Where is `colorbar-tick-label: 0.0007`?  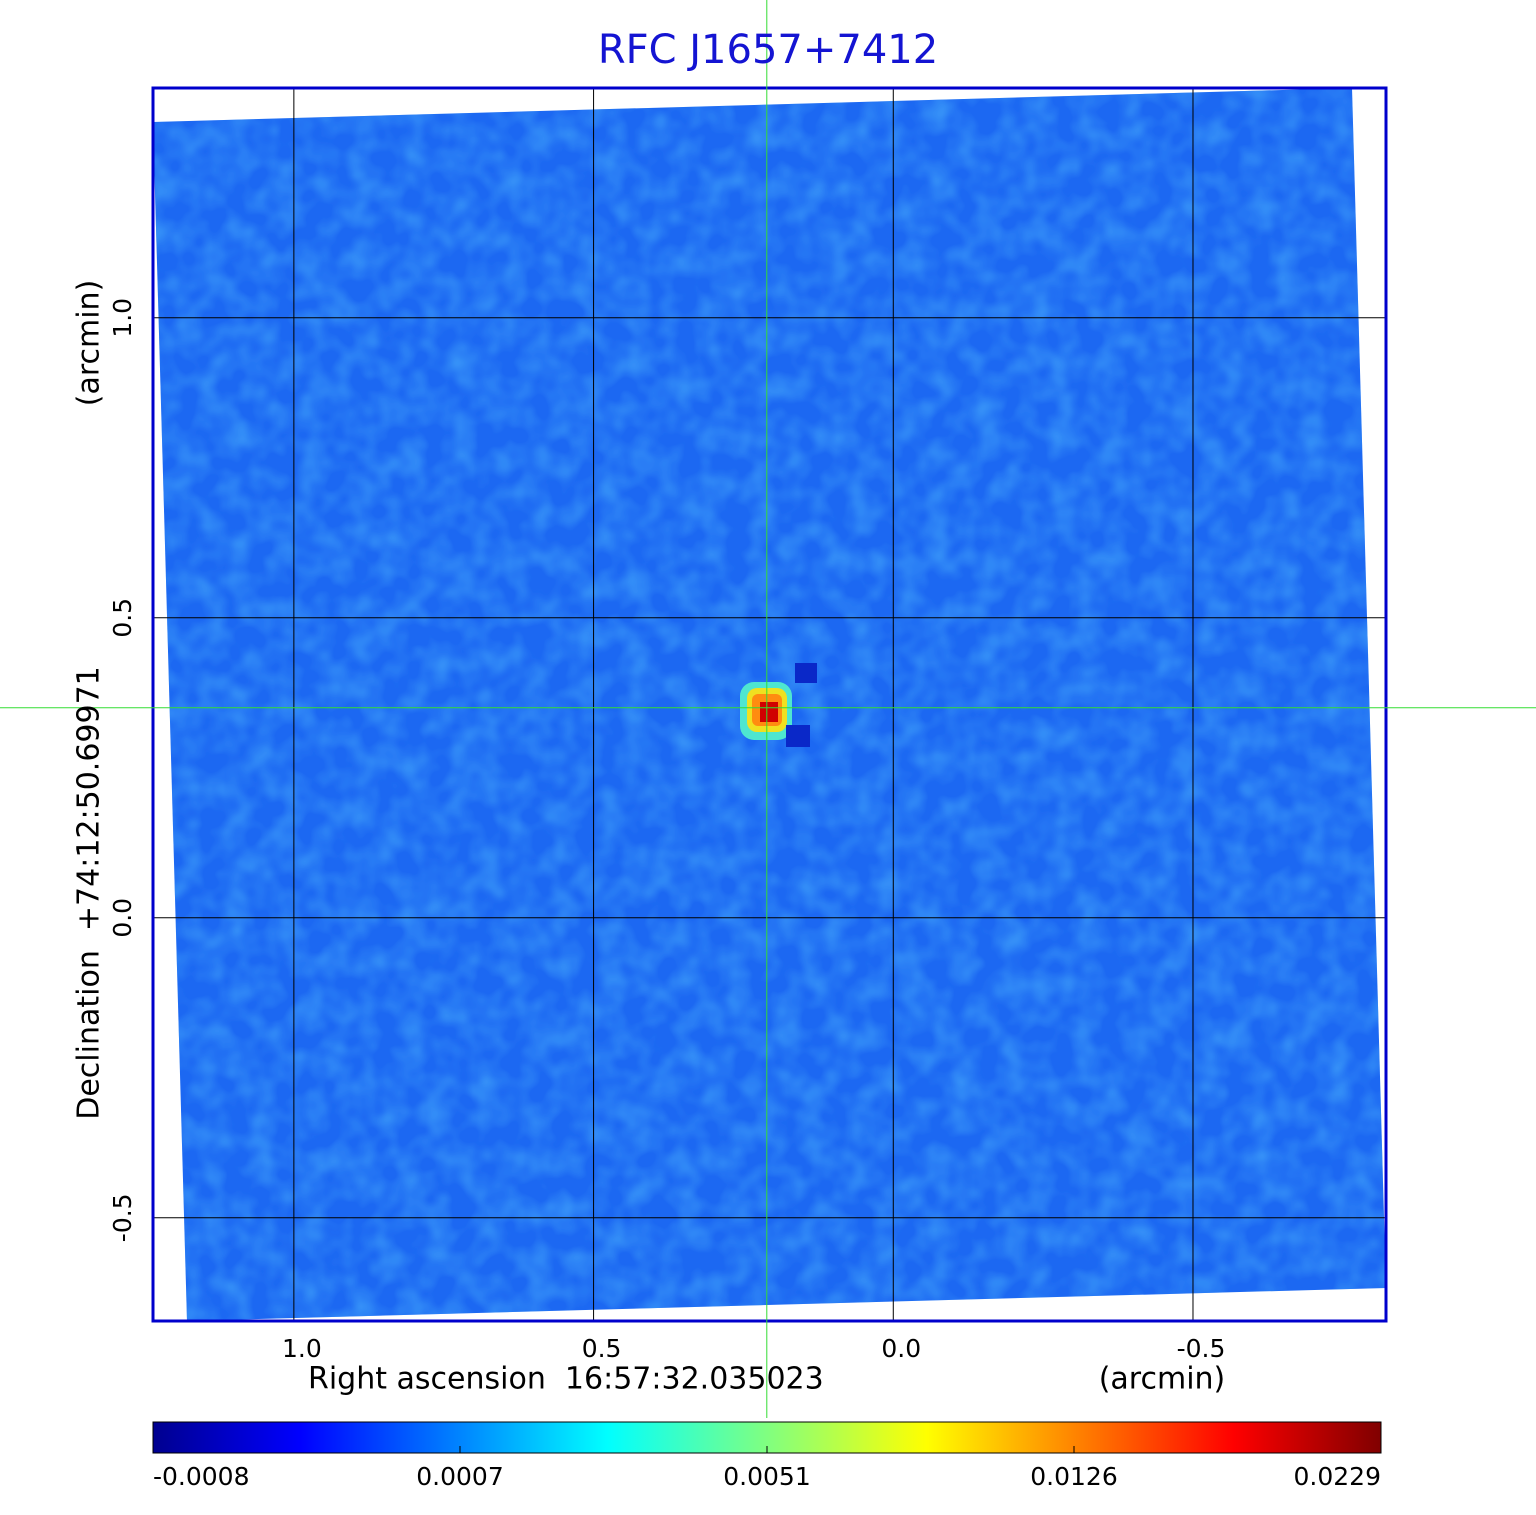
colorbar-tick-label: 0.0007 is located at coordinates (459, 1476).